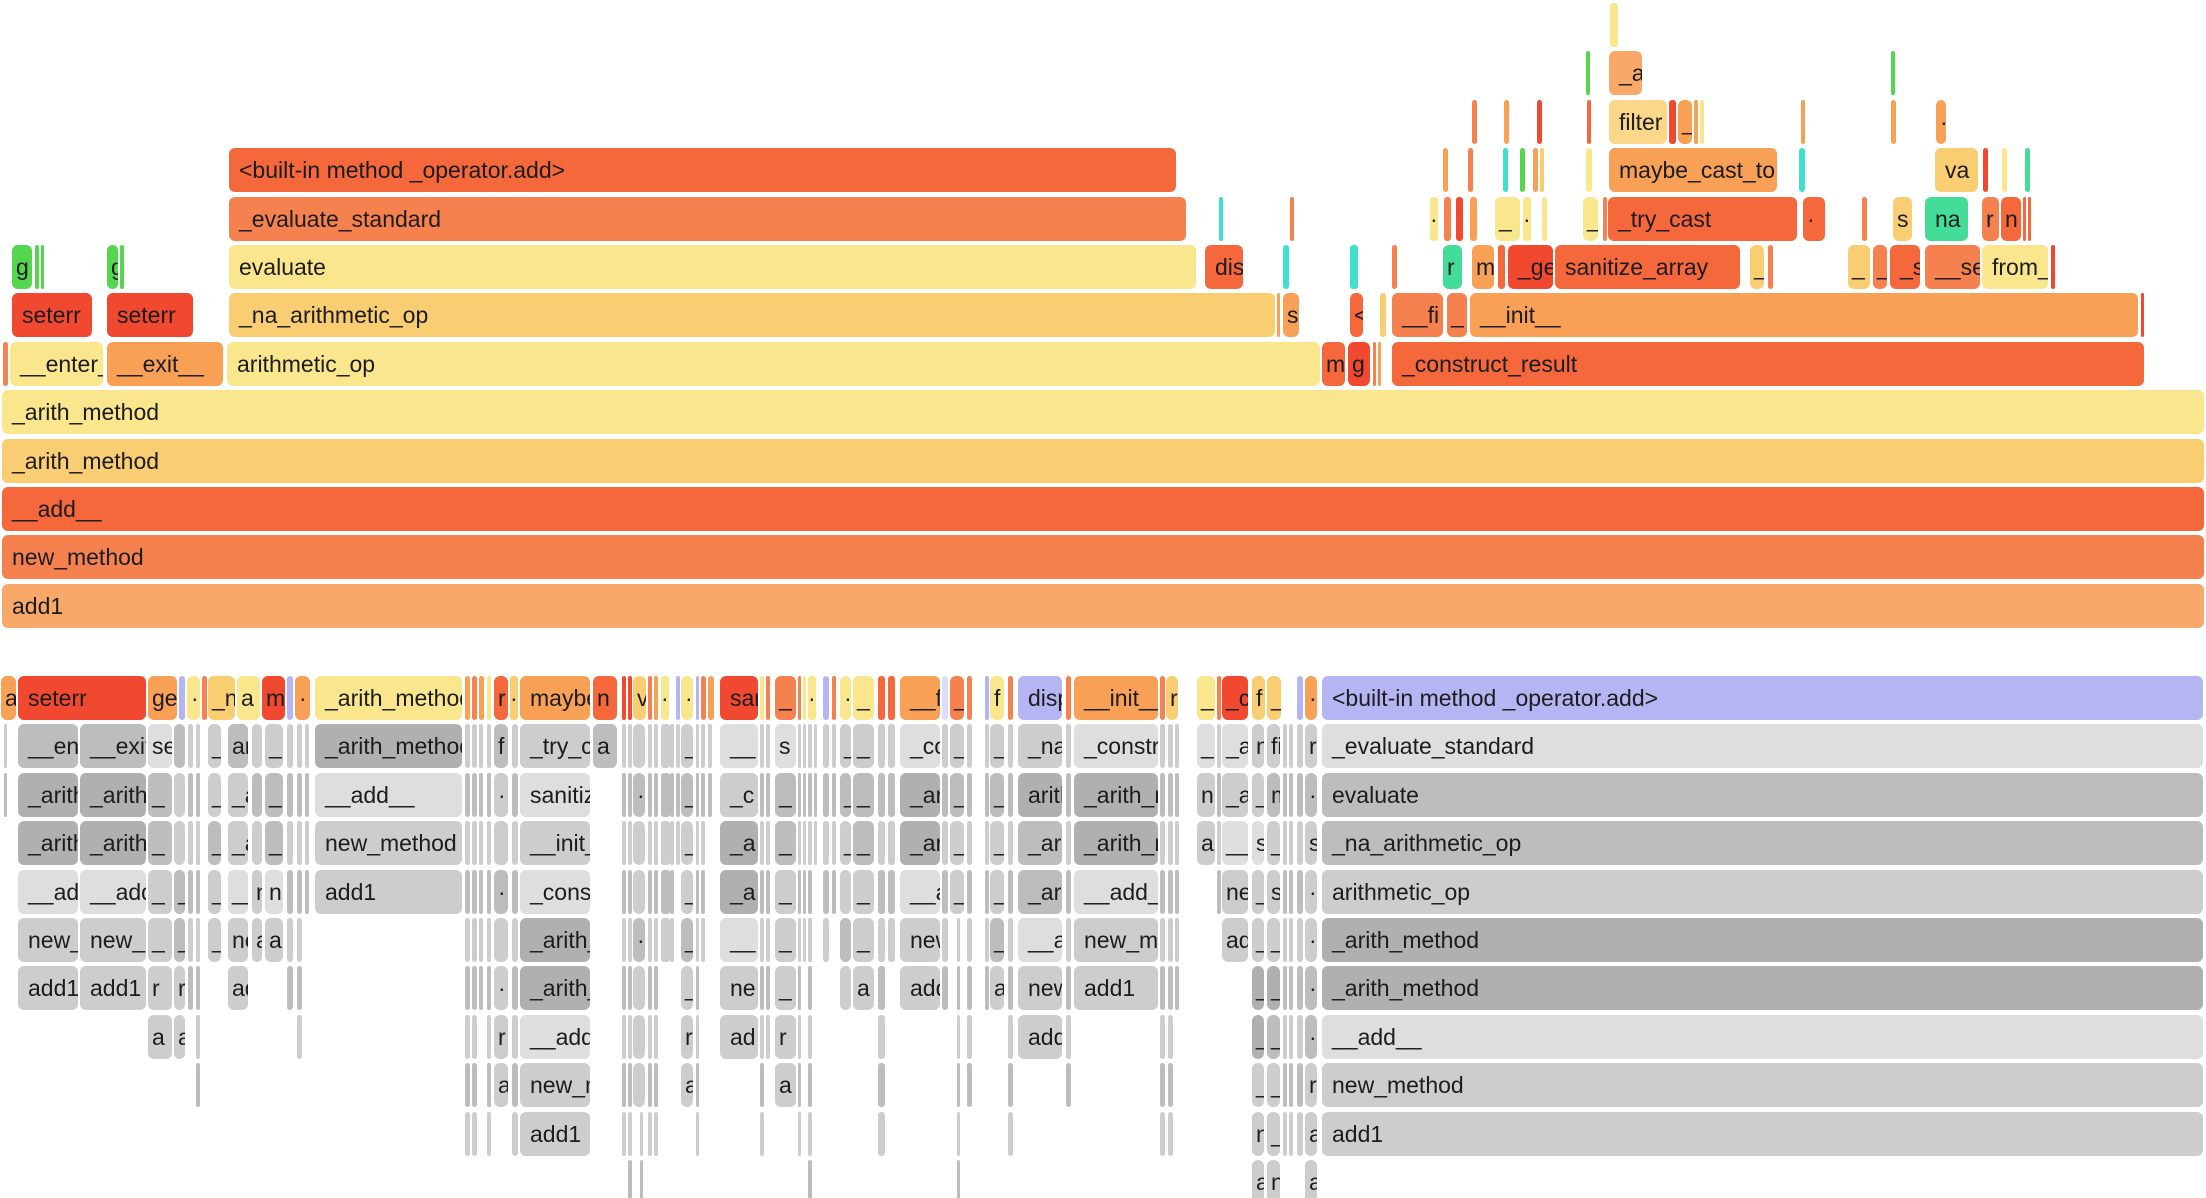  I want to click on flame-frame: sanitize_array, so click(1647, 267).